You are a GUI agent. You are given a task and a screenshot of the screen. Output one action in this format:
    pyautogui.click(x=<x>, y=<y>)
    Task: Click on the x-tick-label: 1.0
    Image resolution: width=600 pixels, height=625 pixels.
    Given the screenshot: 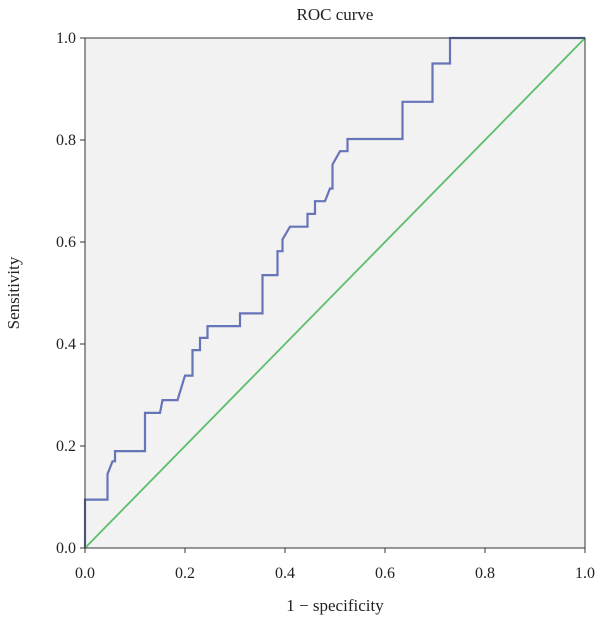 What is the action you would take?
    pyautogui.click(x=585, y=573)
    